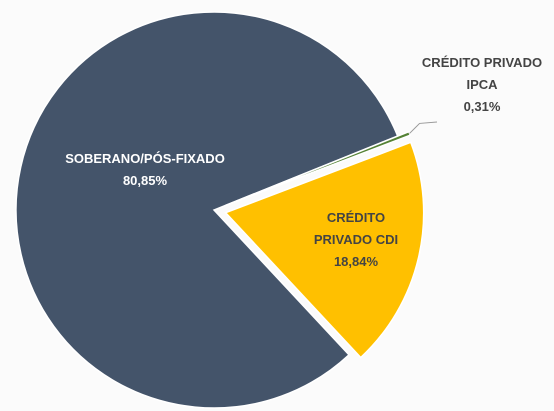  What do you see at coordinates (145, 170) in the screenshot?
I see `slice-label: SOBERANO/PÓS-FIXADO 80,85%` at bounding box center [145, 170].